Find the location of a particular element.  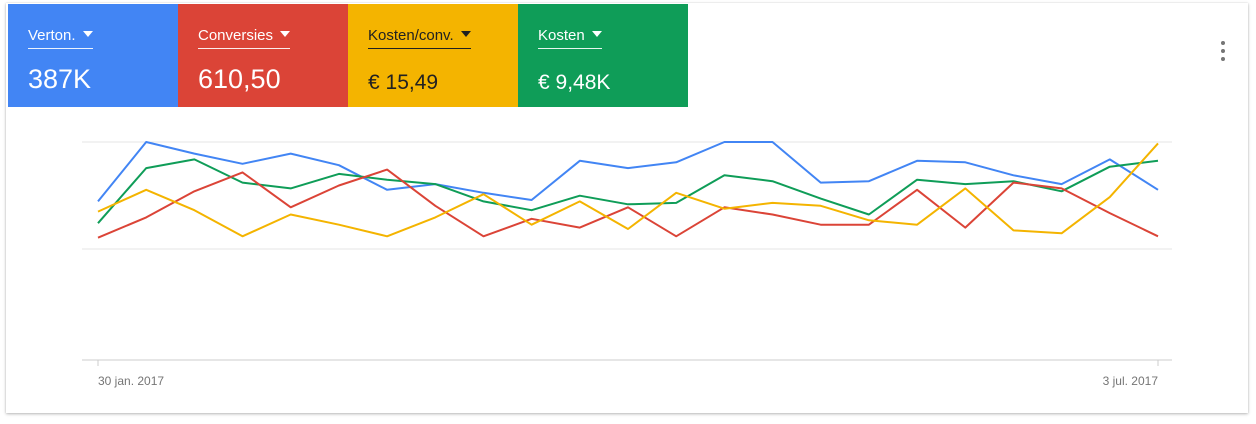

x-tick-label: 3 jul. 2017 is located at coordinates (1131, 381).